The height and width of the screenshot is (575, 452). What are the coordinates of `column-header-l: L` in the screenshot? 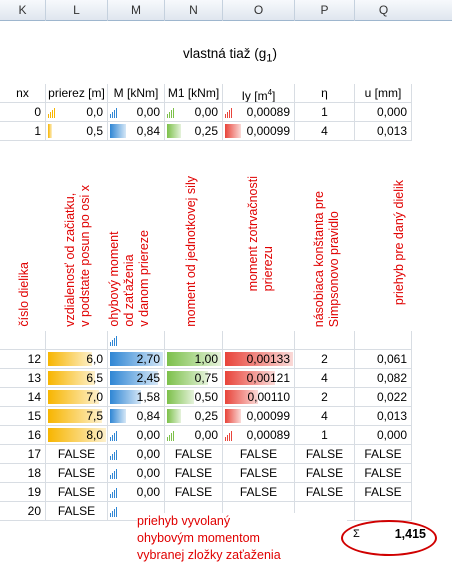 It's located at (77, 10).